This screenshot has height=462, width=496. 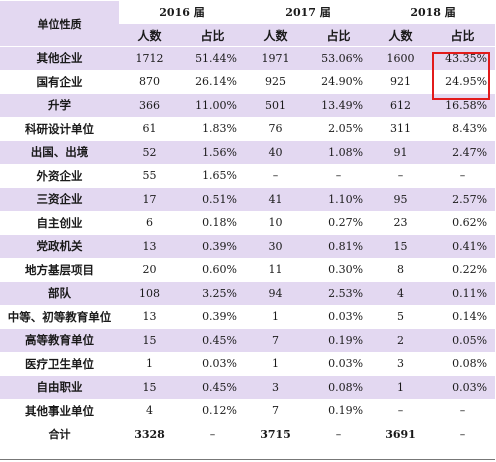 I want to click on cell-count-2016: 61, so click(x=149, y=128).